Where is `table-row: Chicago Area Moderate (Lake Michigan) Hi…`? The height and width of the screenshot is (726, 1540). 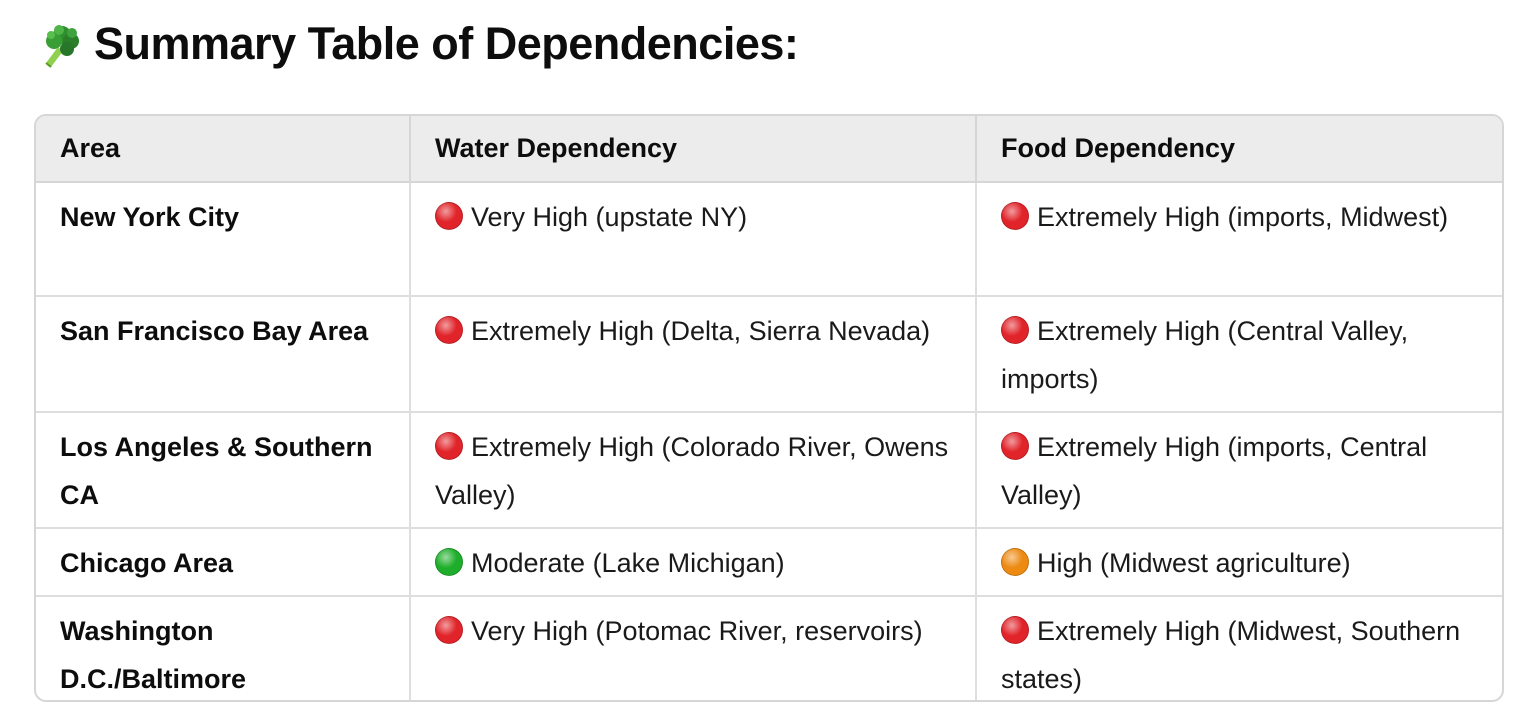 table-row: Chicago Area Moderate (Lake Michigan) Hi… is located at coordinates (769, 562).